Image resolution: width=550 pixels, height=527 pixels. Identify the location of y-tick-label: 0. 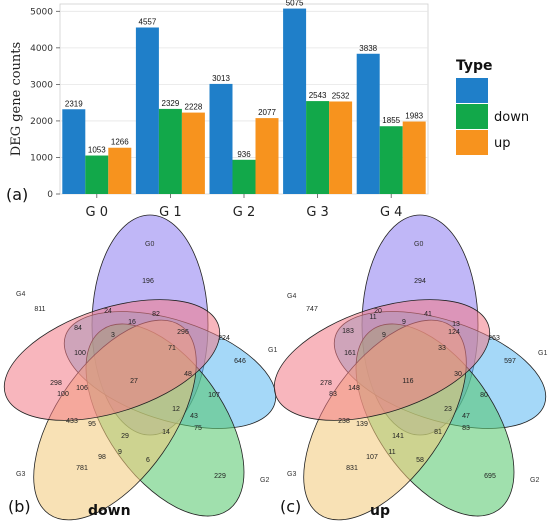
(50, 195).